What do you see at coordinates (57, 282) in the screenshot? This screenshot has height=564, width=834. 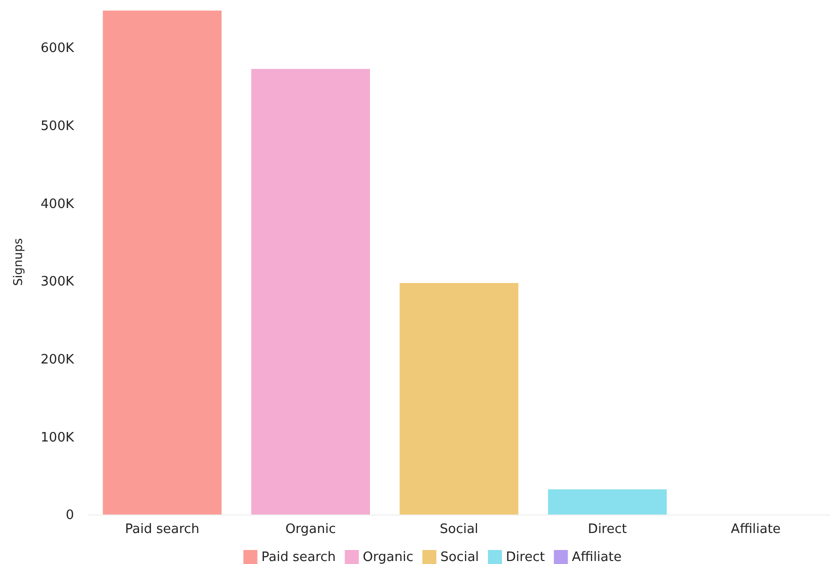 I see `y-tick-label: 300K` at bounding box center [57, 282].